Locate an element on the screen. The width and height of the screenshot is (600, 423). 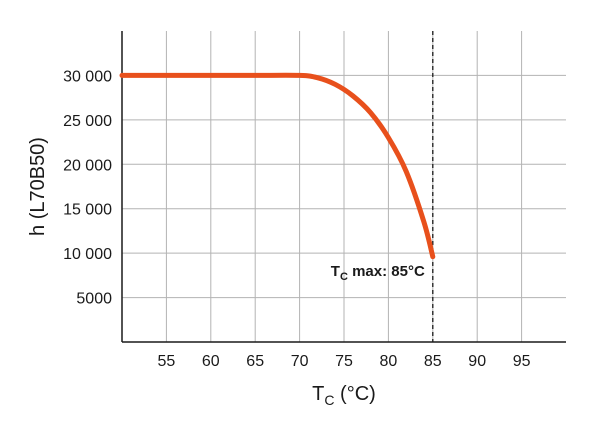
x-tick-label: 55 is located at coordinates (167, 361).